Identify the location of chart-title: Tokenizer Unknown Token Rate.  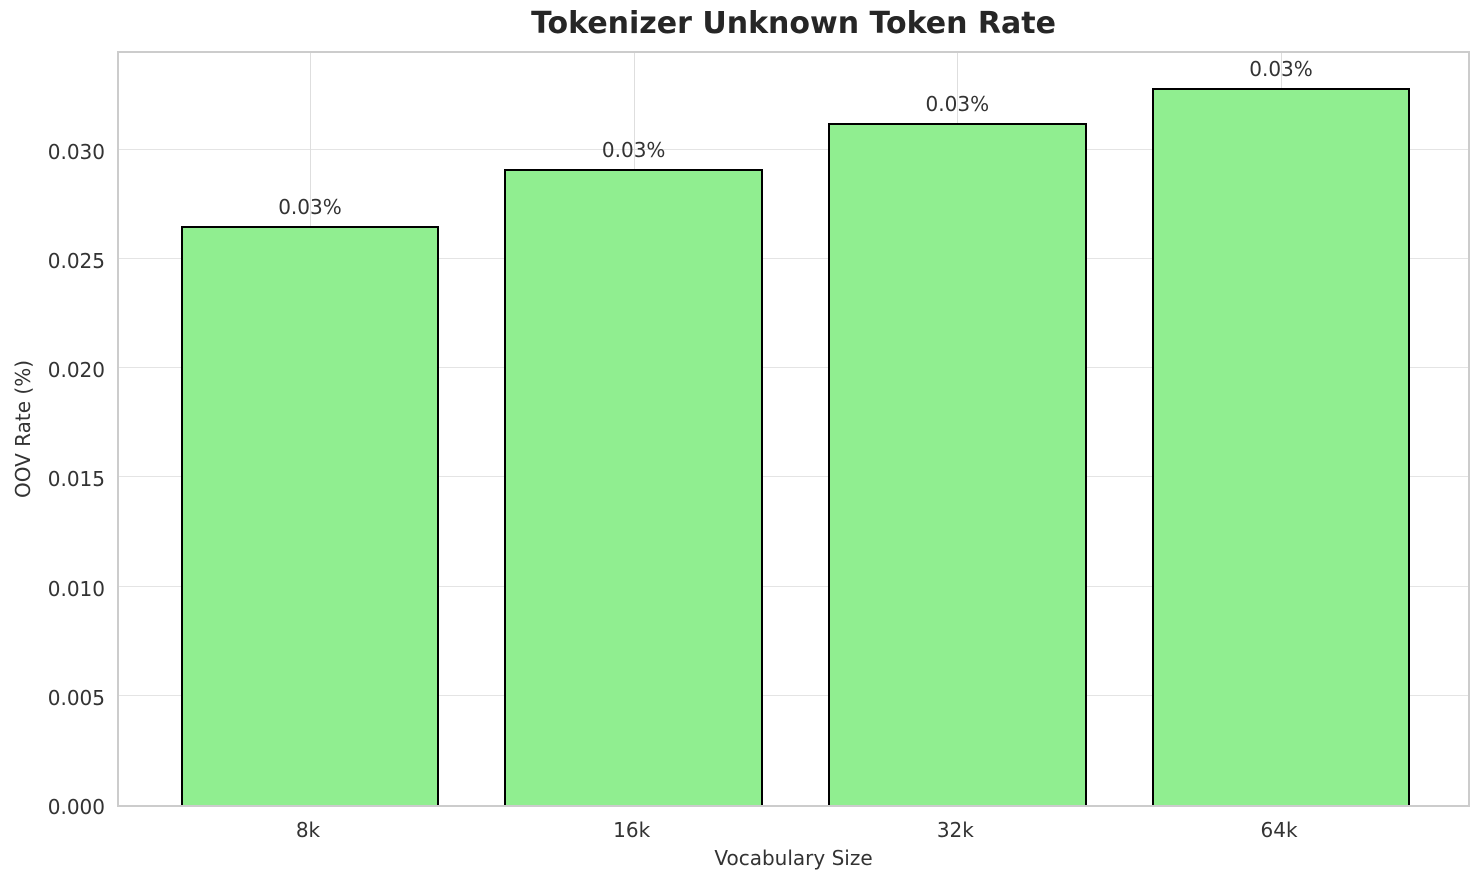
(793, 23).